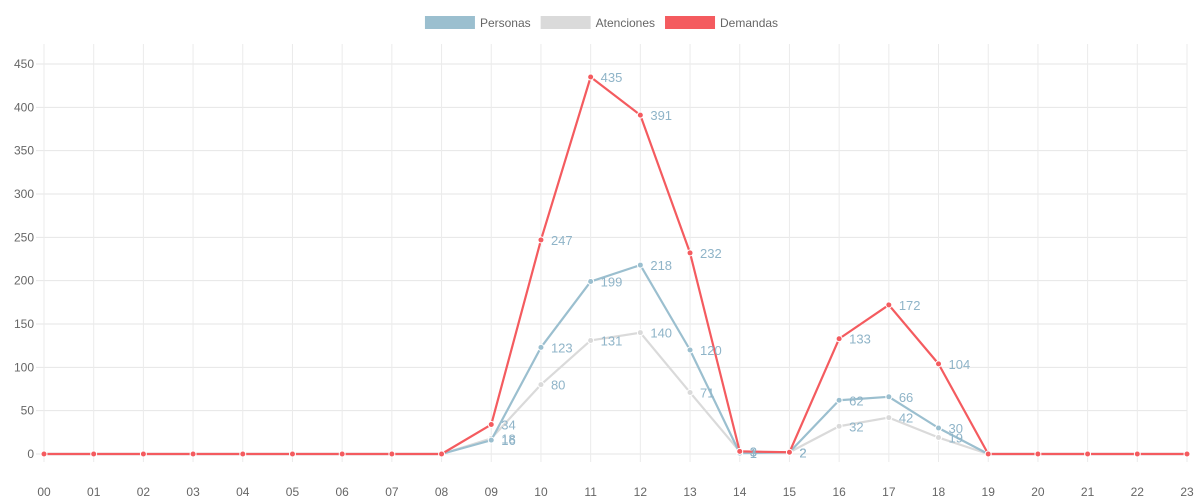 This screenshot has width=1203, height=503. Describe the element at coordinates (989, 492) in the screenshot. I see `x-tick-label: 19` at that location.